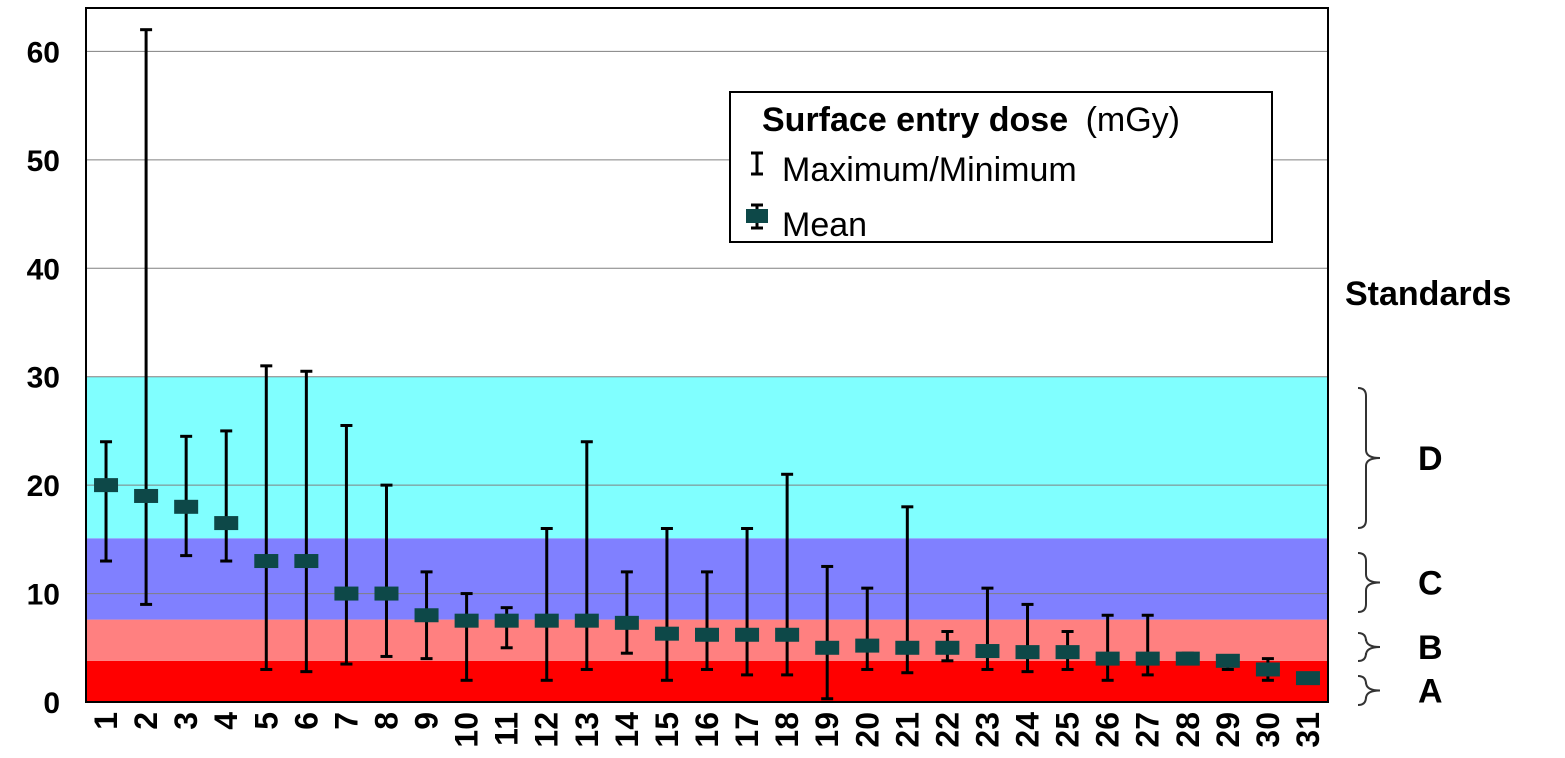 This screenshot has height=758, width=1565. I want to click on x-tick-label: 5, so click(266, 721).